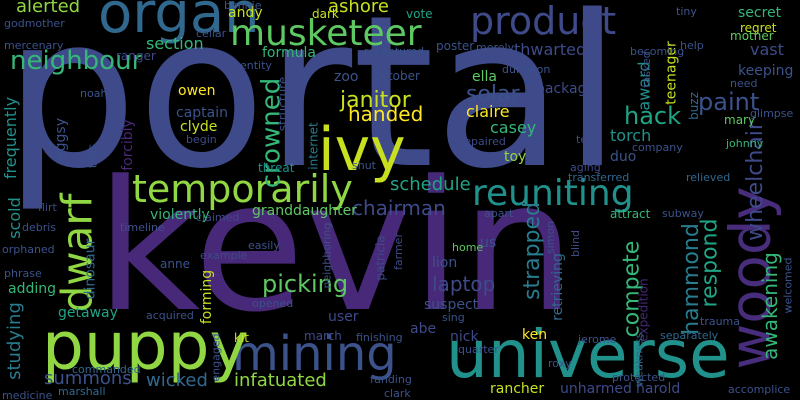  What do you see at coordinates (445, 263) in the screenshot?
I see `word: lion` at bounding box center [445, 263].